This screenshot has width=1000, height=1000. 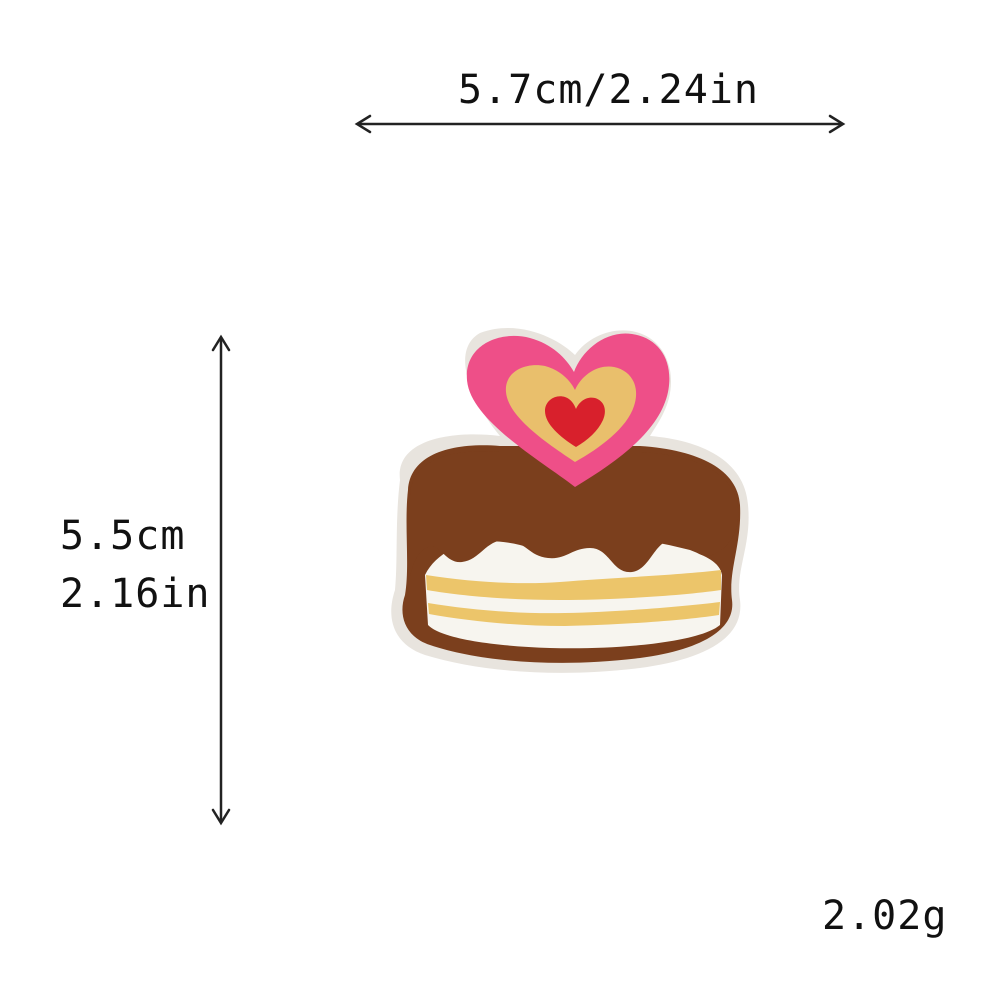 I want to click on height-cm-label: 5.5cm, so click(x=123, y=536).